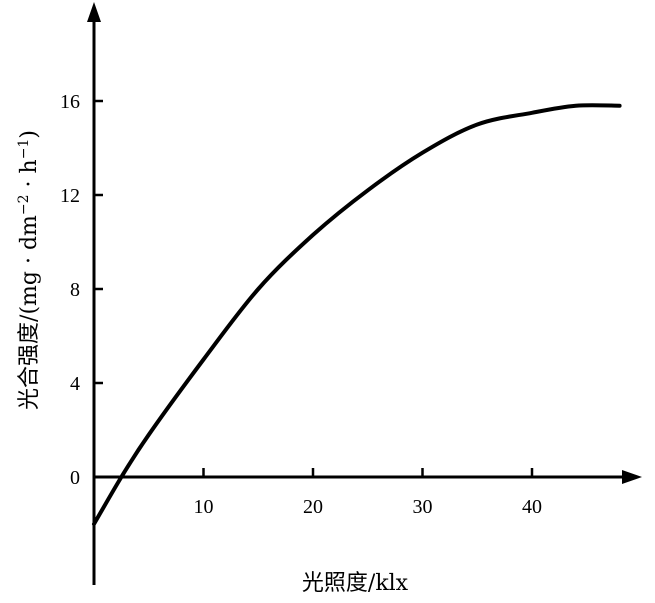 Image resolution: width=655 pixels, height=603 pixels. I want to click on y-axis-arrow, so click(94, 12).